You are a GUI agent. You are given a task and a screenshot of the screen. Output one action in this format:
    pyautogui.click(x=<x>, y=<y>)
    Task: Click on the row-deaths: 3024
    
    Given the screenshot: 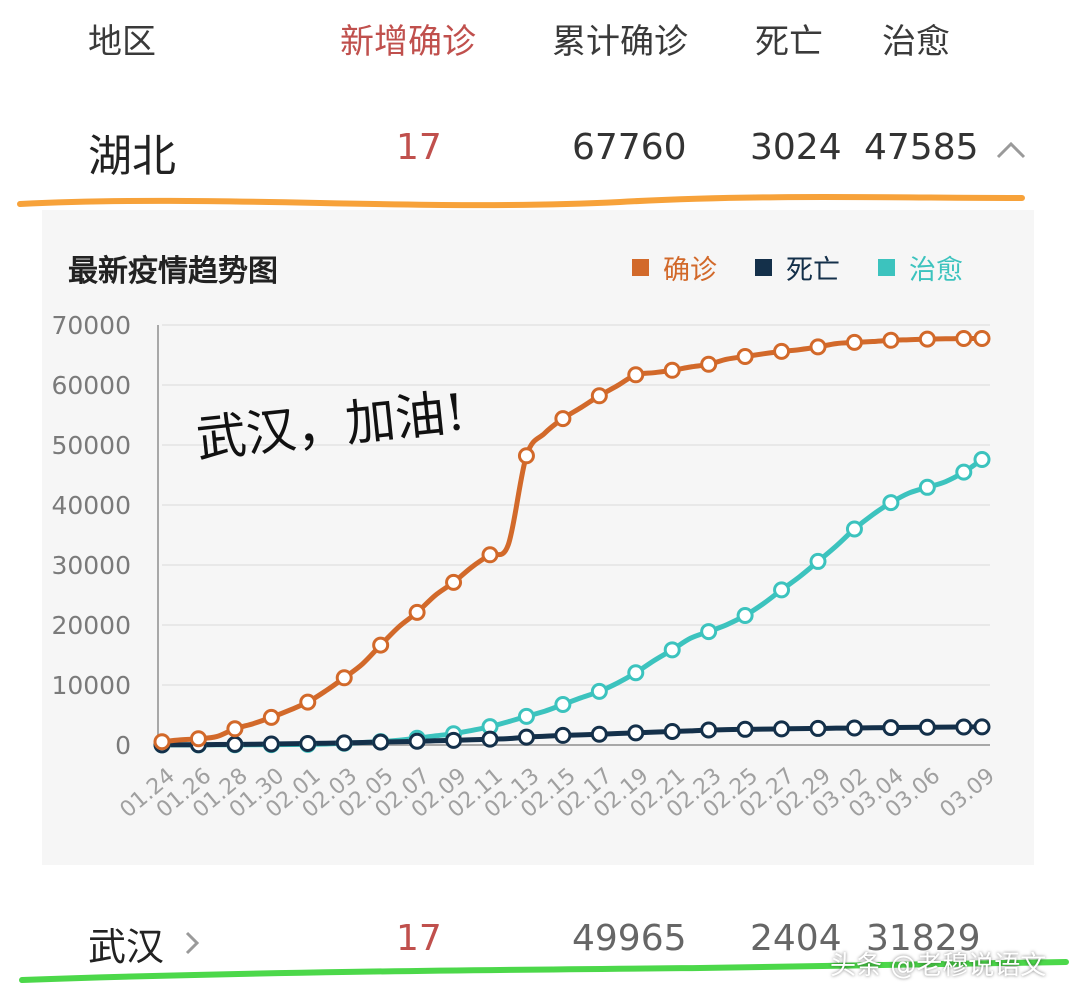 What is the action you would take?
    pyautogui.click(x=796, y=147)
    